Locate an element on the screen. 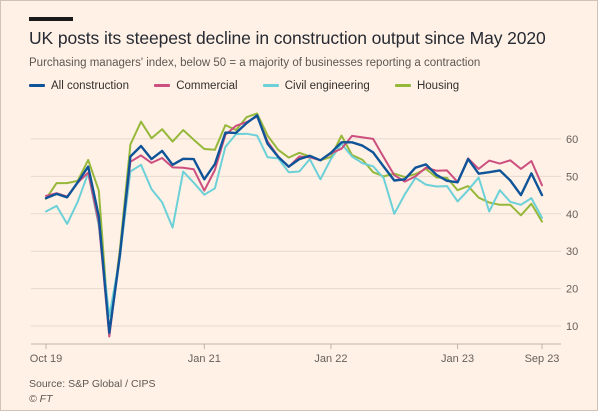 This screenshot has height=413, width=600. legend-swatch-all-construction is located at coordinates (37, 85).